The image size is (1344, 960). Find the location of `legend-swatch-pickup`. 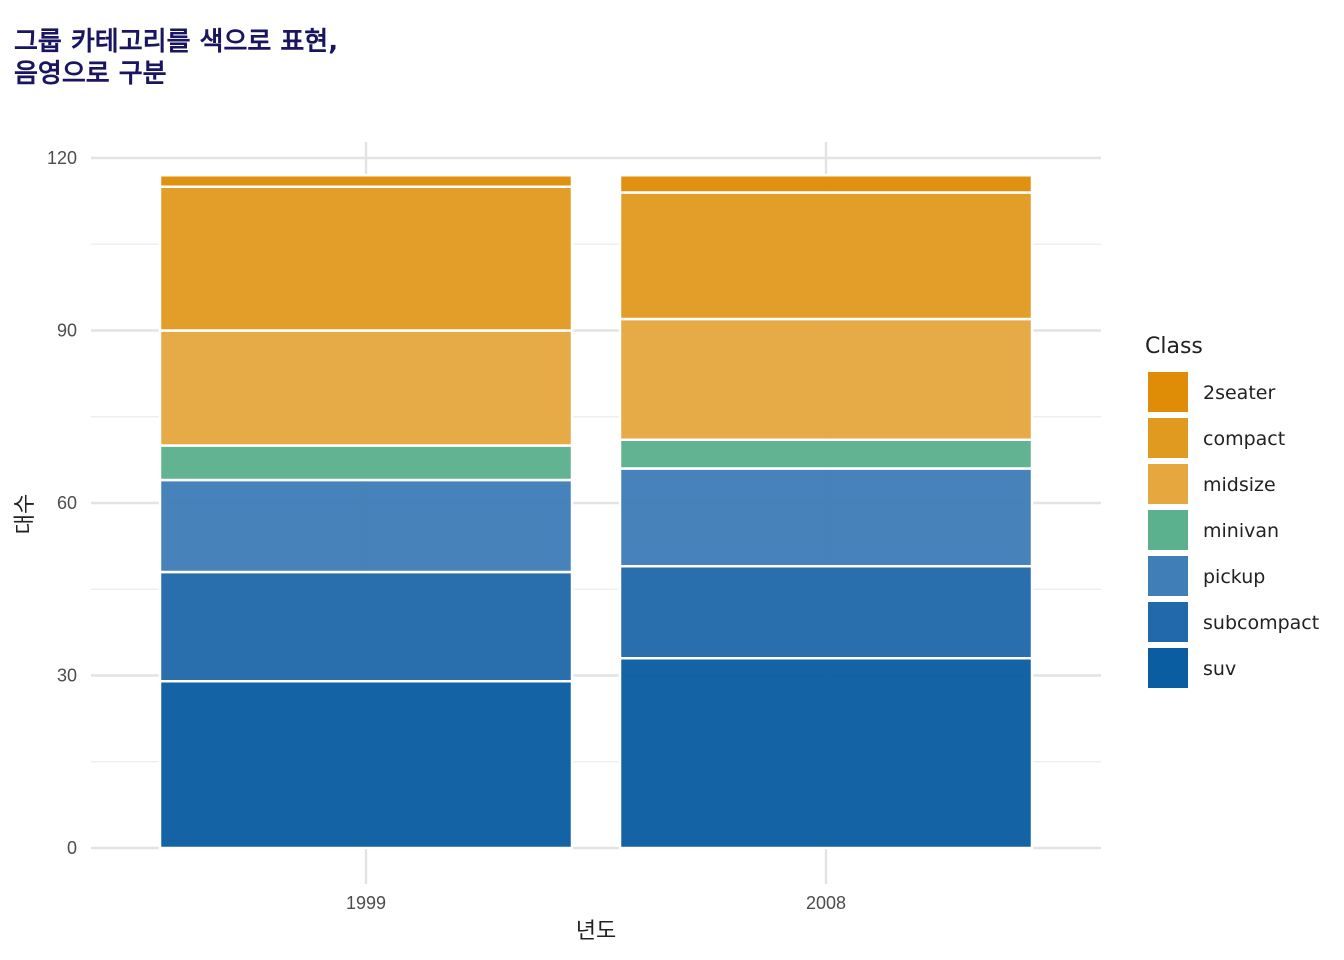

legend-swatch-pickup is located at coordinates (1168, 576).